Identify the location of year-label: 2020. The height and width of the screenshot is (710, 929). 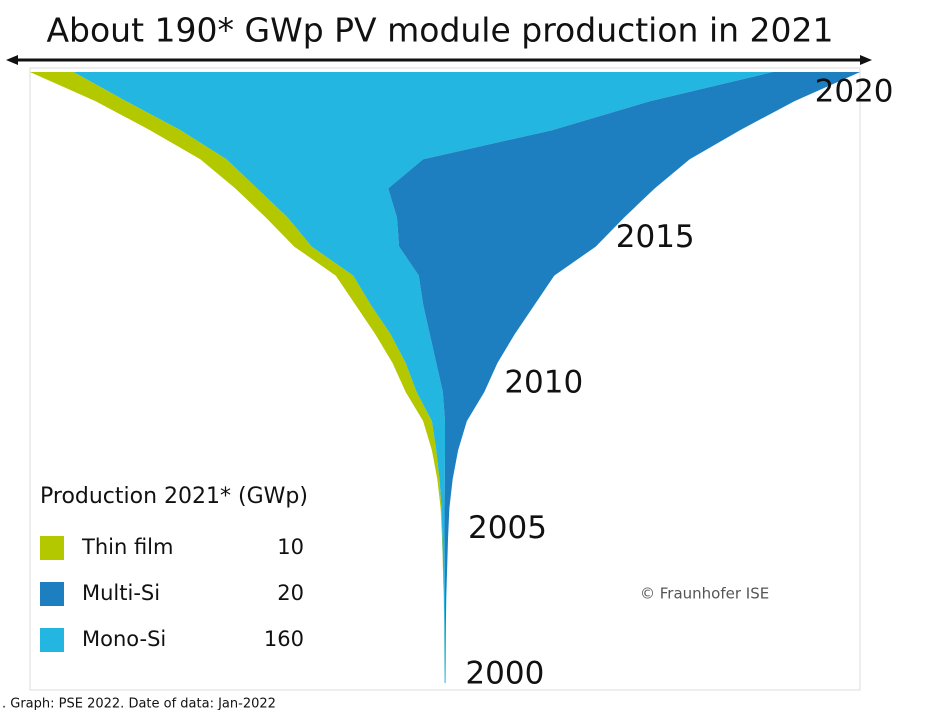
(854, 92).